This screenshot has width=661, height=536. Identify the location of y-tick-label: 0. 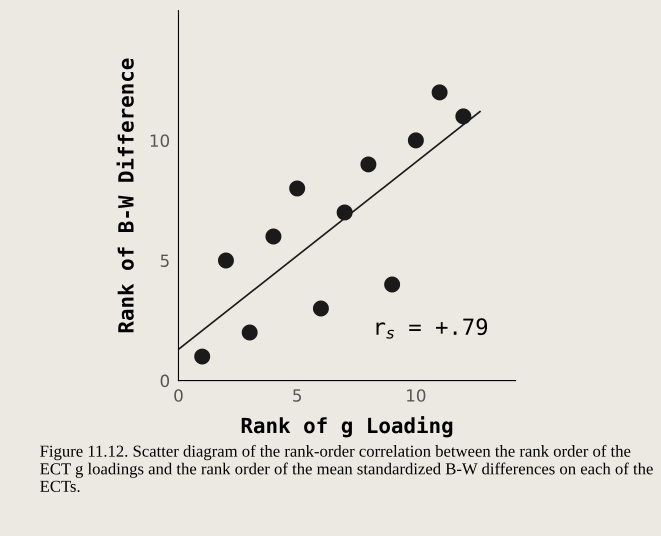
(165, 381).